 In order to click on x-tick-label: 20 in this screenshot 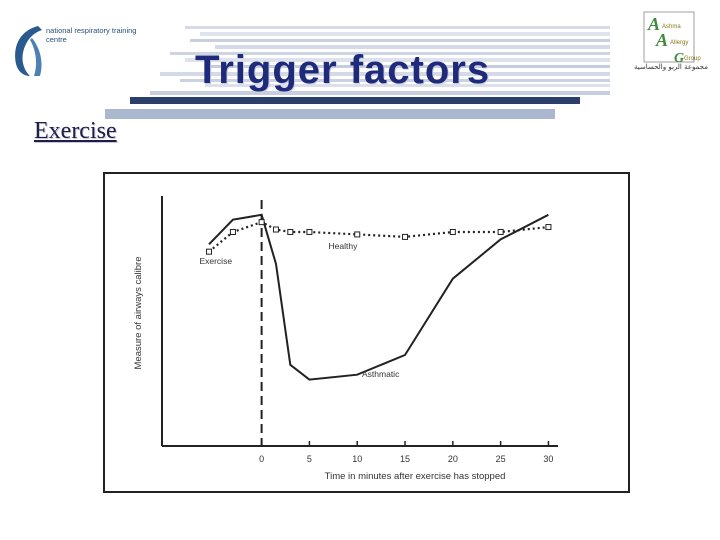, I will do `click(453, 459)`.